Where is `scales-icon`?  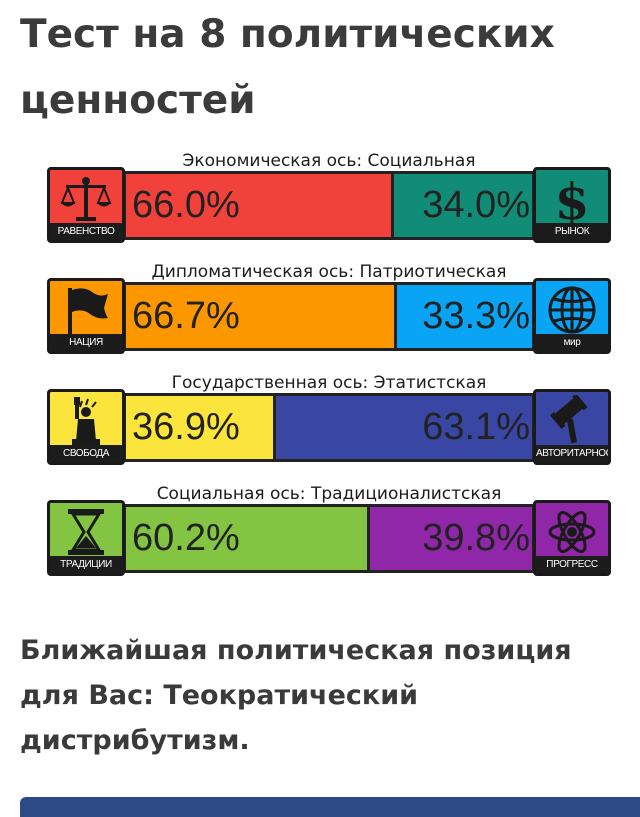
scales-icon is located at coordinates (86, 199).